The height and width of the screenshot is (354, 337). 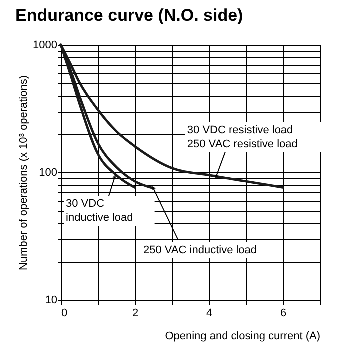 What do you see at coordinates (48, 173) in the screenshot?
I see `y-tick-label: 100` at bounding box center [48, 173].